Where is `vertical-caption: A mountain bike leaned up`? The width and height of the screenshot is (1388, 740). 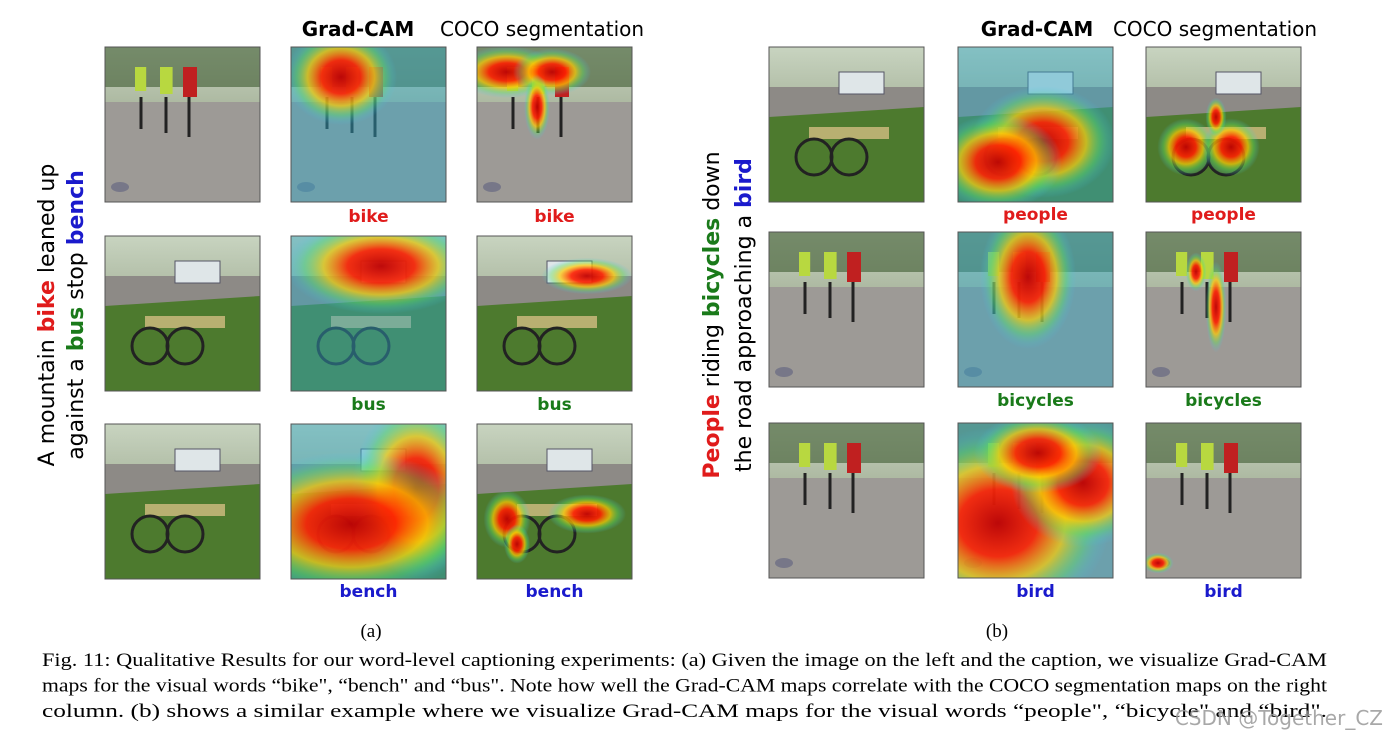
vertical-caption: A mountain bike leaned up is located at coordinates (47, 315).